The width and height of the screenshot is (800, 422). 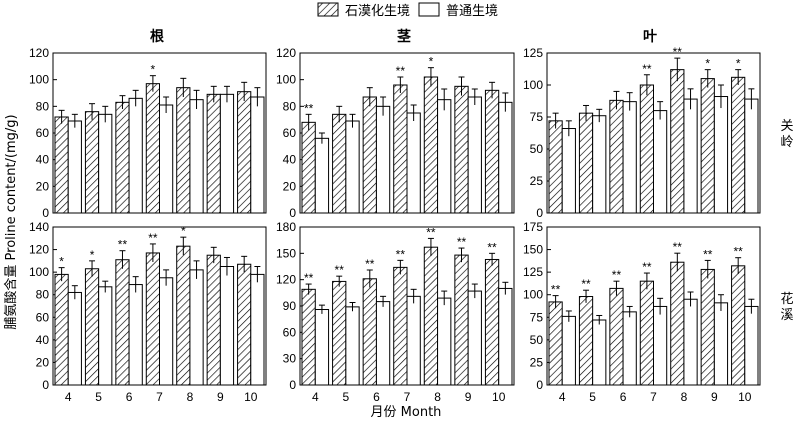 I want to click on y-tick-label: 0, so click(x=45, y=385).